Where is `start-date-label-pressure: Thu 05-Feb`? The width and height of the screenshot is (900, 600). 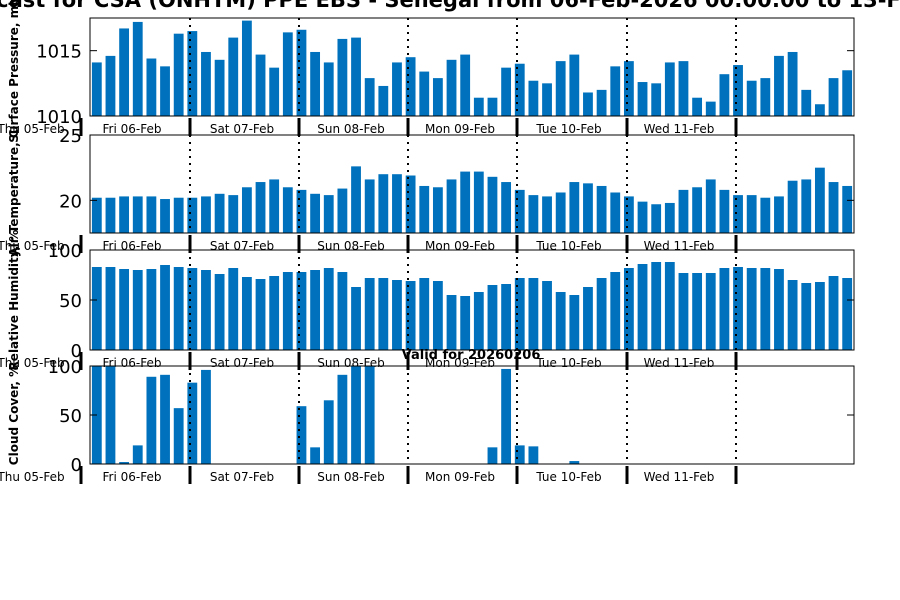
start-date-label-pressure: Thu 05-Feb is located at coordinates (32, 129).